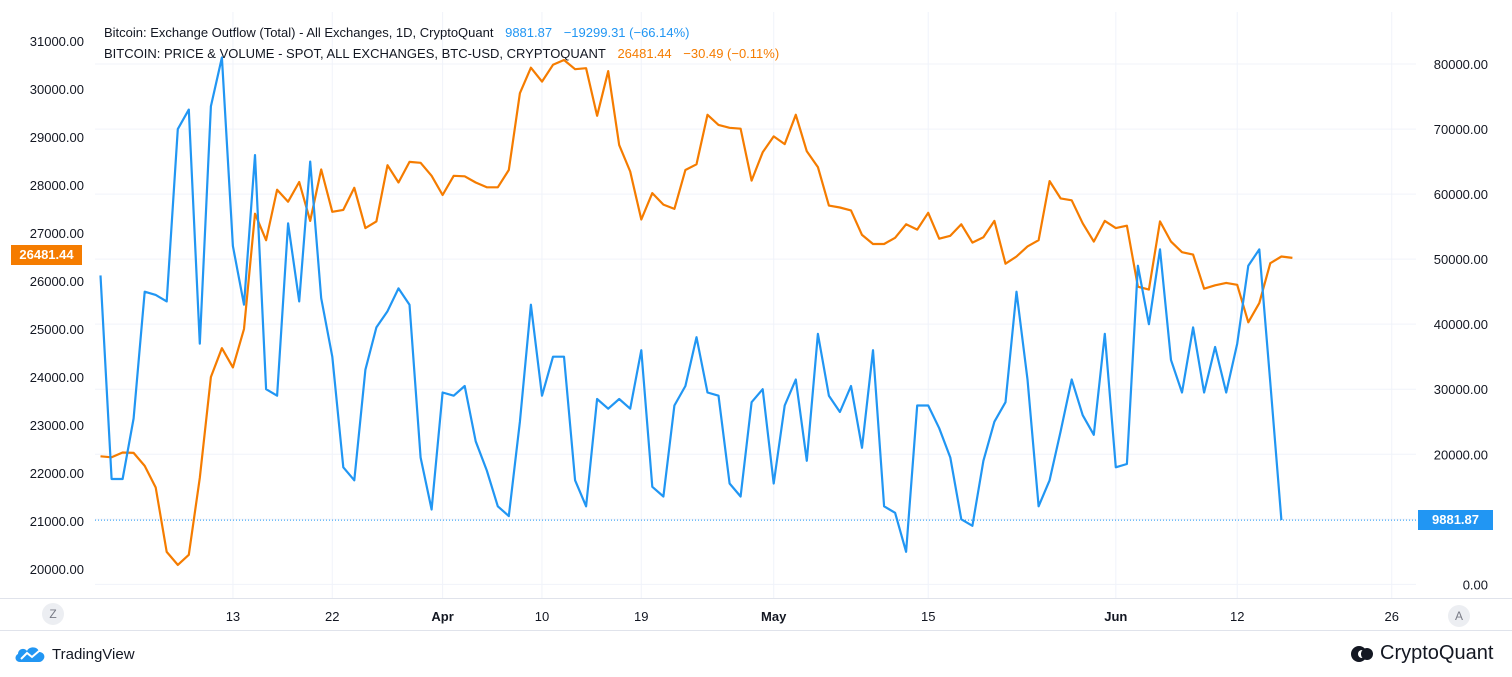 The image size is (1512, 677). Describe the element at coordinates (57, 41) in the screenshot. I see `left-axis-tick-label: 31000.00` at that location.